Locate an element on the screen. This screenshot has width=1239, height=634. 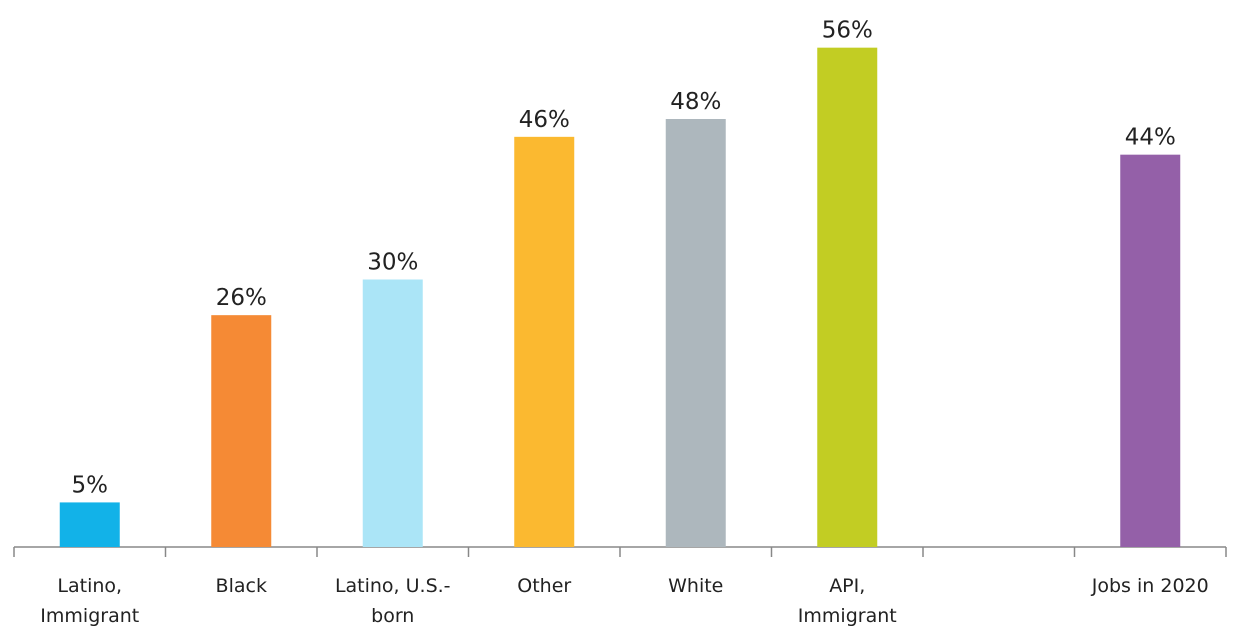
x-tick-label: White is located at coordinates (696, 586).